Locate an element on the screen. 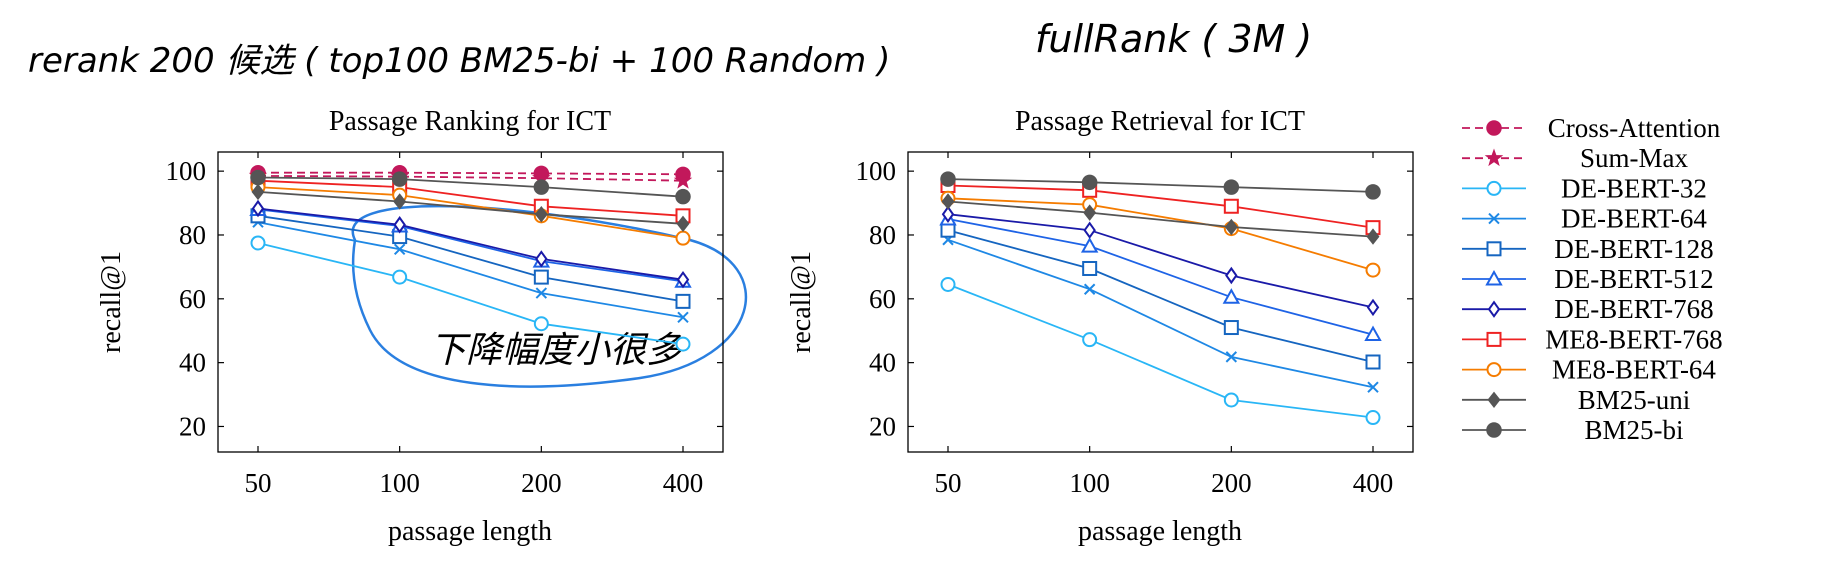 The height and width of the screenshot is (563, 1822). y-tick-label: 100 is located at coordinates (876, 171).